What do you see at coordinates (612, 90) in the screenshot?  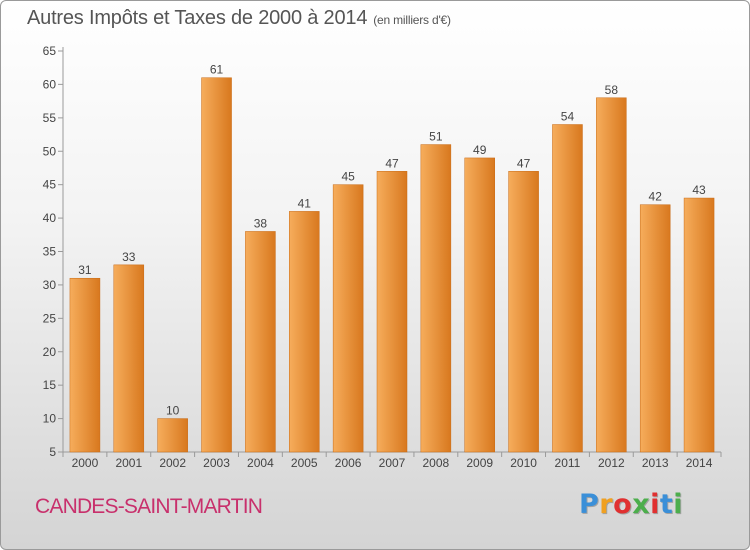 I see `bar-value-label: 58` at bounding box center [612, 90].